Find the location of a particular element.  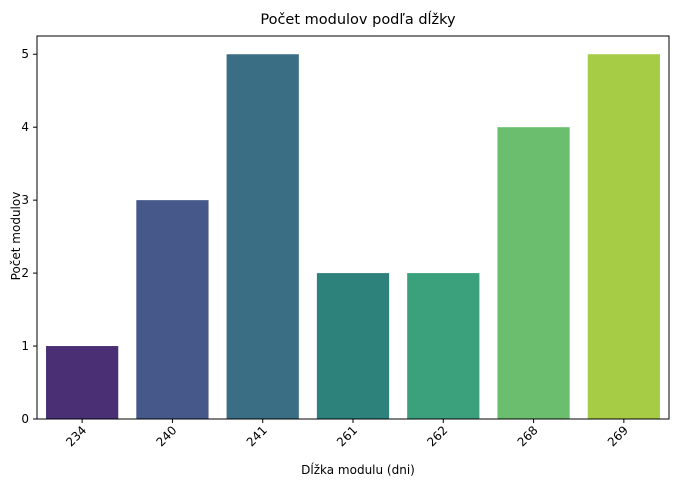

x-axis-label: Dĺžka modulu (dni) is located at coordinates (358, 469).